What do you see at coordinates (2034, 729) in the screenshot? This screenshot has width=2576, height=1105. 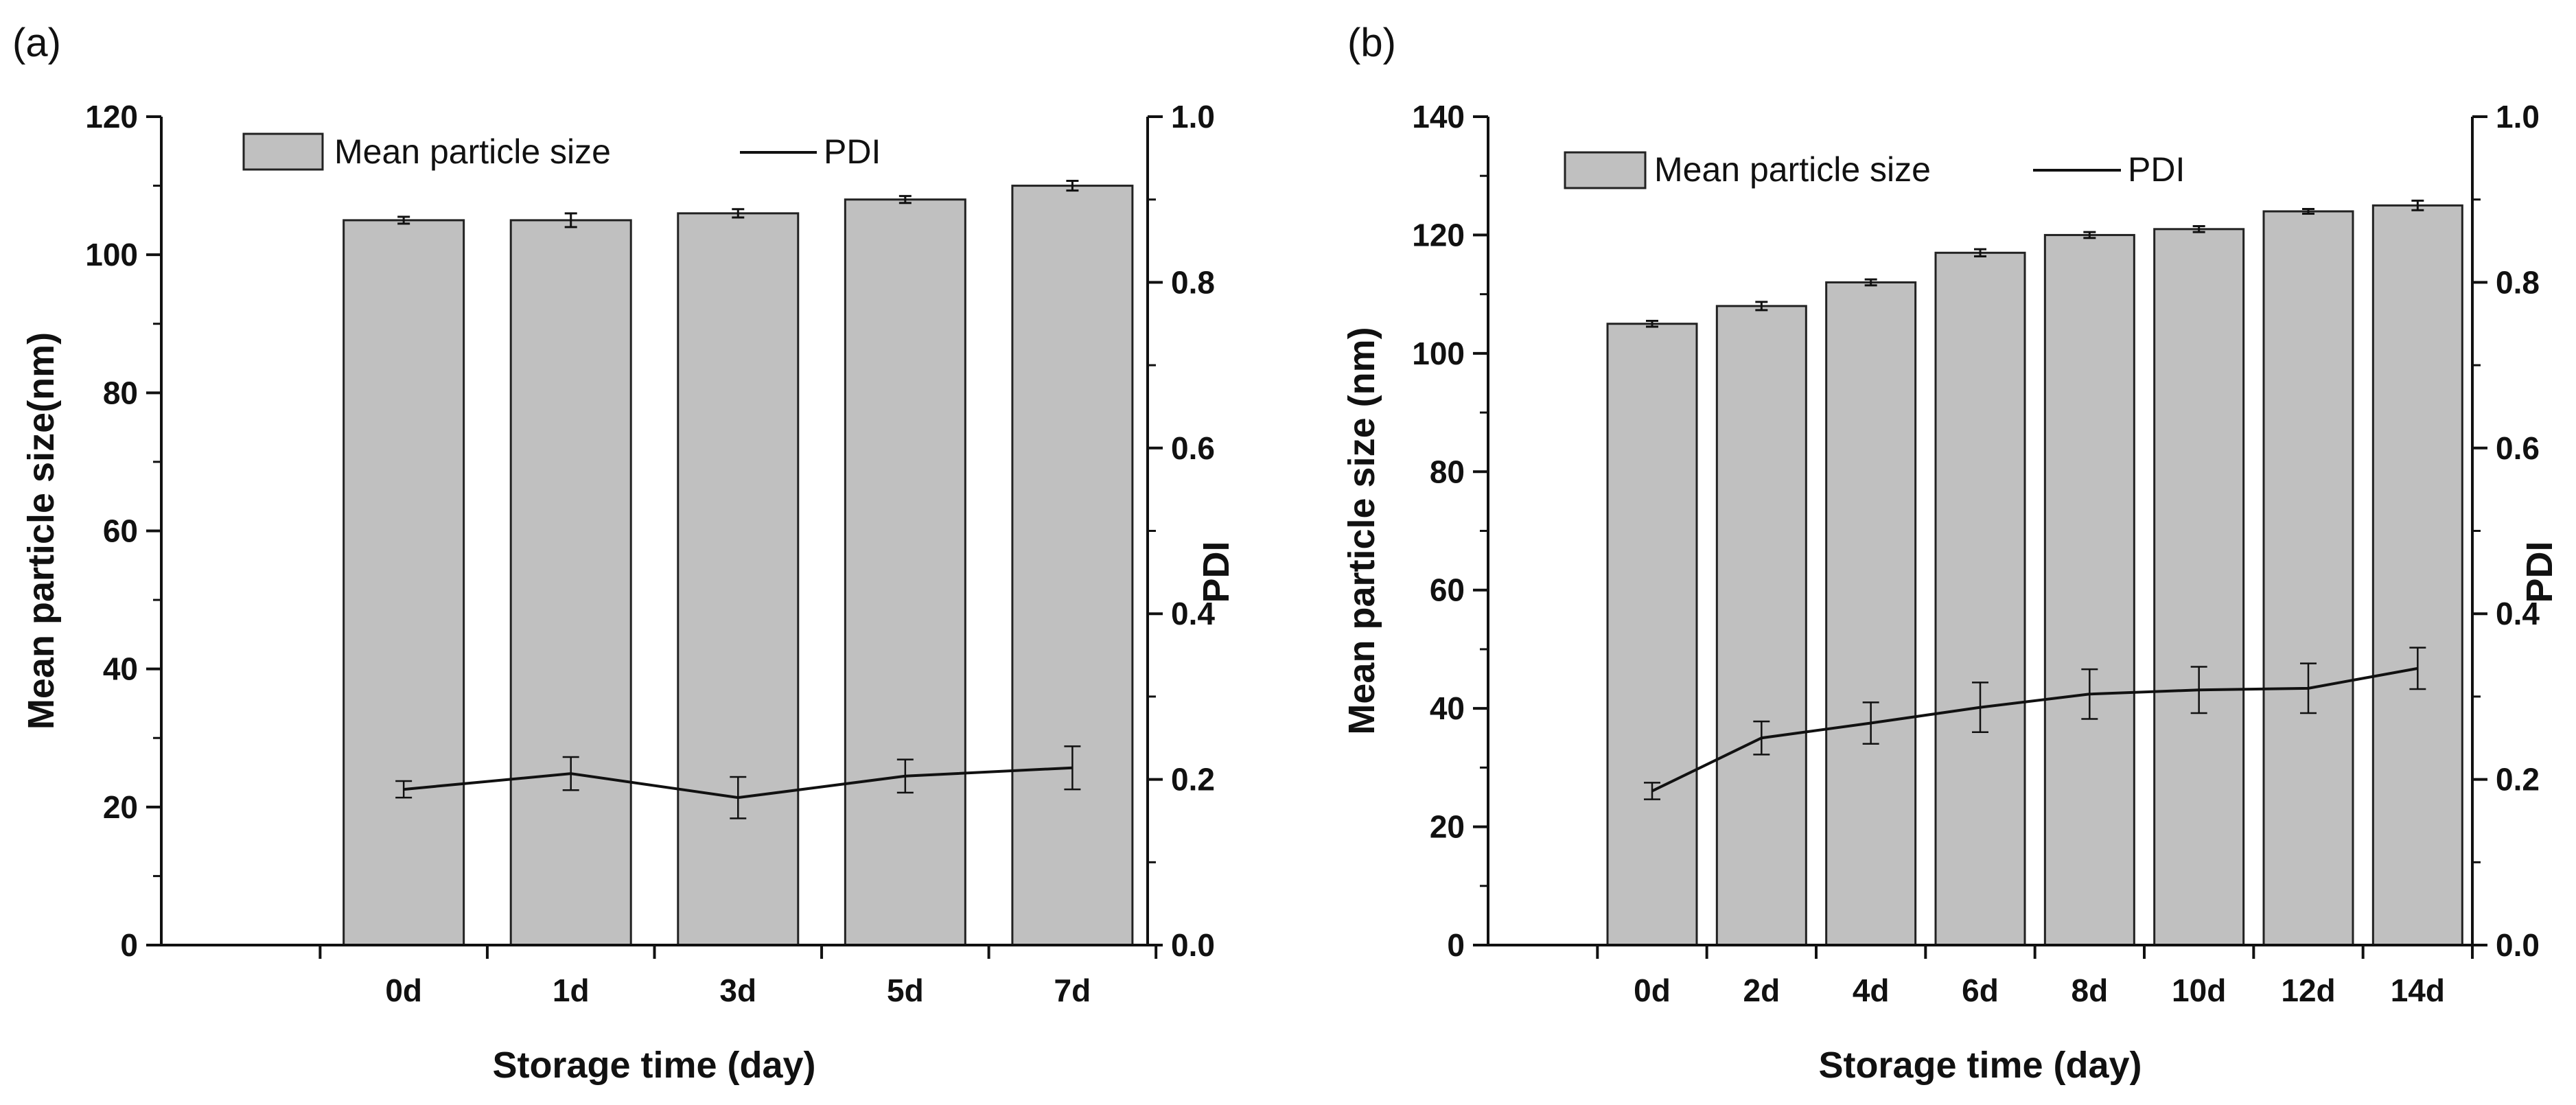 I see `pdi-line` at bounding box center [2034, 729].